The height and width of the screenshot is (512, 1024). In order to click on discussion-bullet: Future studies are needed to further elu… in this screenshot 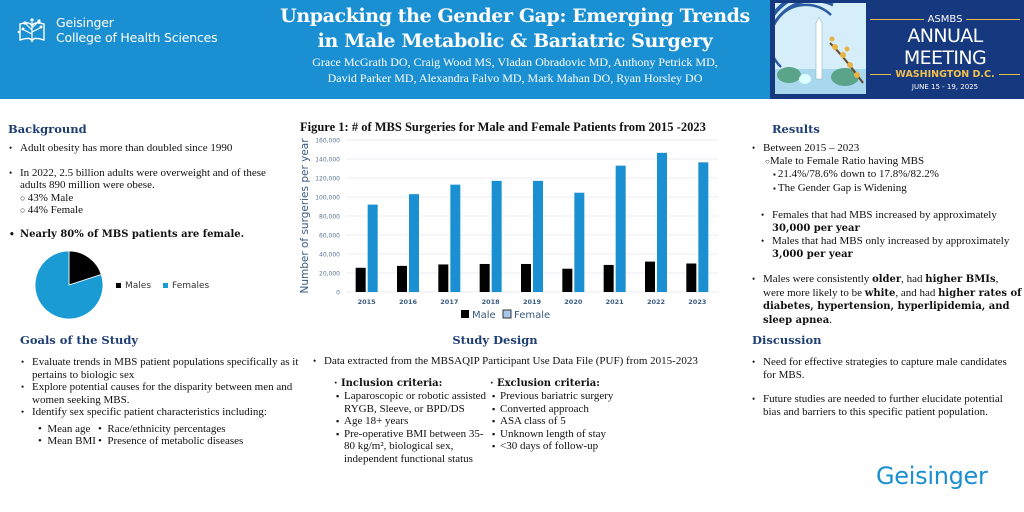, I will do `click(887, 405)`.